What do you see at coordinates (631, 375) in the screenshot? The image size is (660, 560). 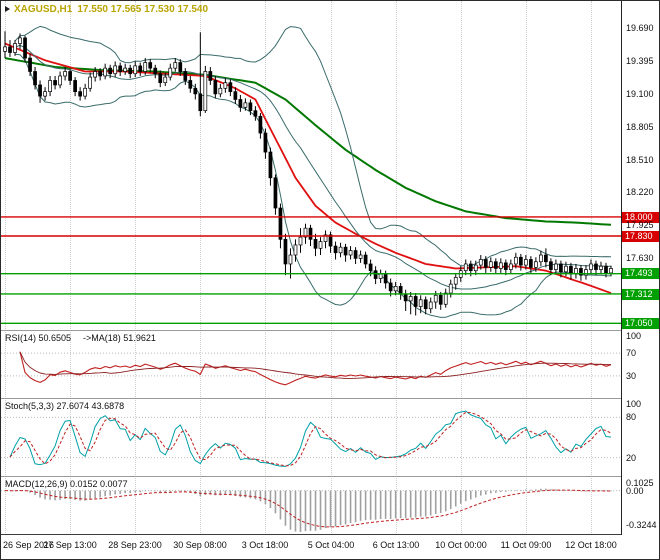 I see `indicator-scale-label: 30` at bounding box center [631, 375].